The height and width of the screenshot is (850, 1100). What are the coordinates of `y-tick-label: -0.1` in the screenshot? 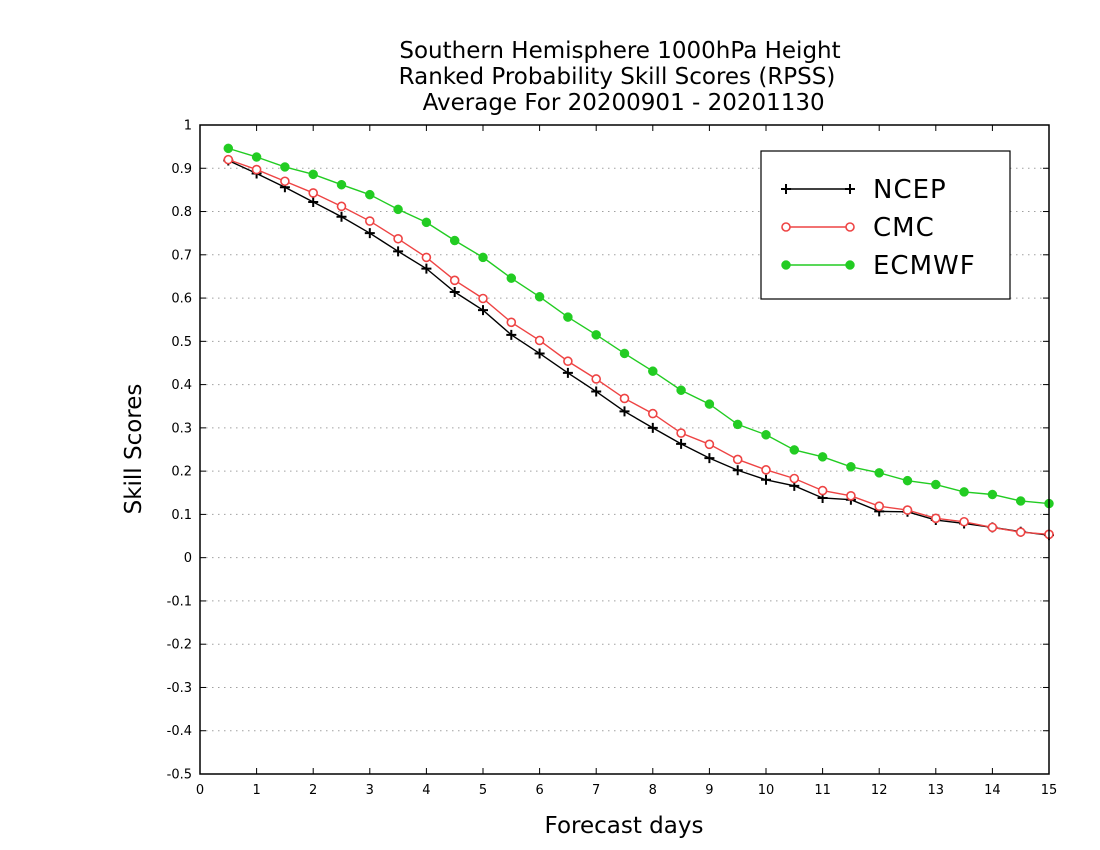 It's located at (179, 601).